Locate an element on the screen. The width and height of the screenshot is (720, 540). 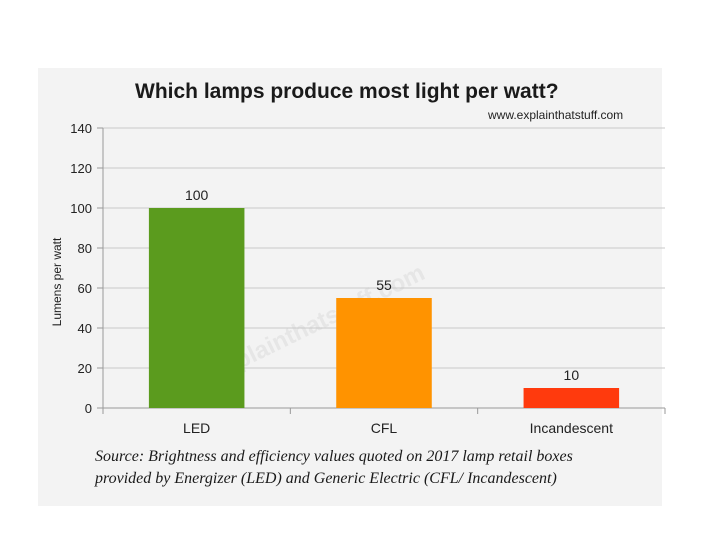
y-axis-label: Lumens per watt is located at coordinates (57, 281).